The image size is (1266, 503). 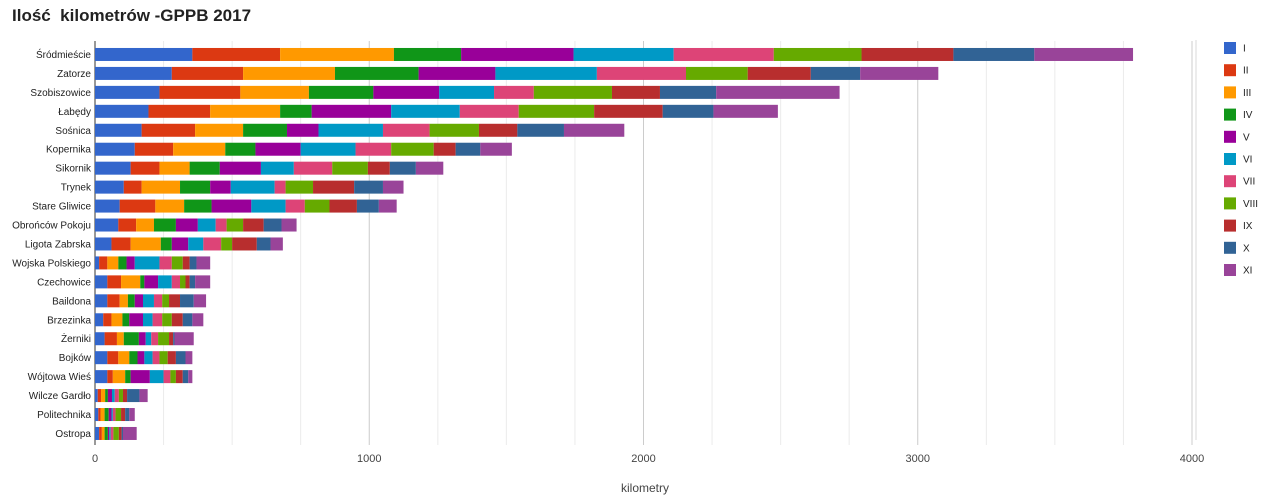 What do you see at coordinates (73, 434) in the screenshot?
I see `category-label: Ostropa` at bounding box center [73, 434].